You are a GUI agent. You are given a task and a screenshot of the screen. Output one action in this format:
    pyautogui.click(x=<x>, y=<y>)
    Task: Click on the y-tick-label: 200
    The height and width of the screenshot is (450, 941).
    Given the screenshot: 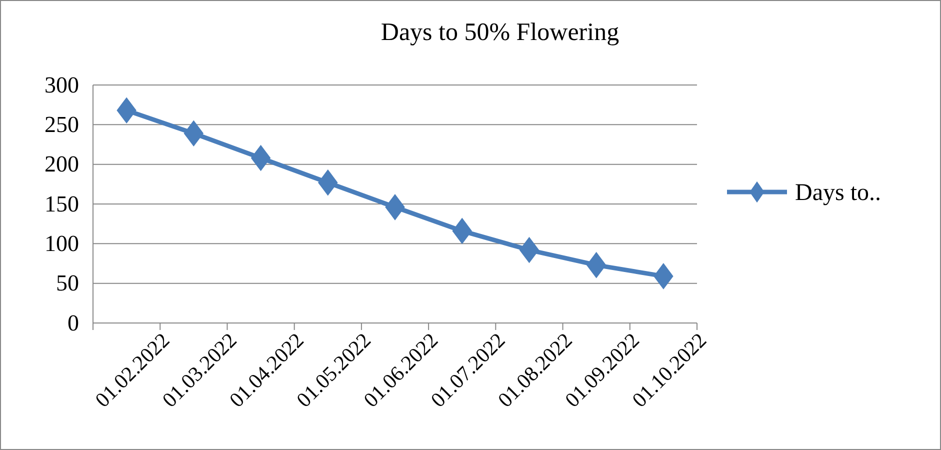 What is the action you would take?
    pyautogui.click(x=61, y=164)
    